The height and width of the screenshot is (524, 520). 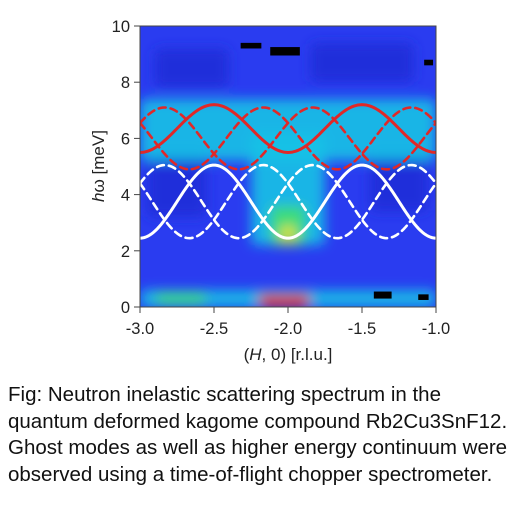 I want to click on x-axis-label: (H, 0) [r.l.u.], so click(x=288, y=354).